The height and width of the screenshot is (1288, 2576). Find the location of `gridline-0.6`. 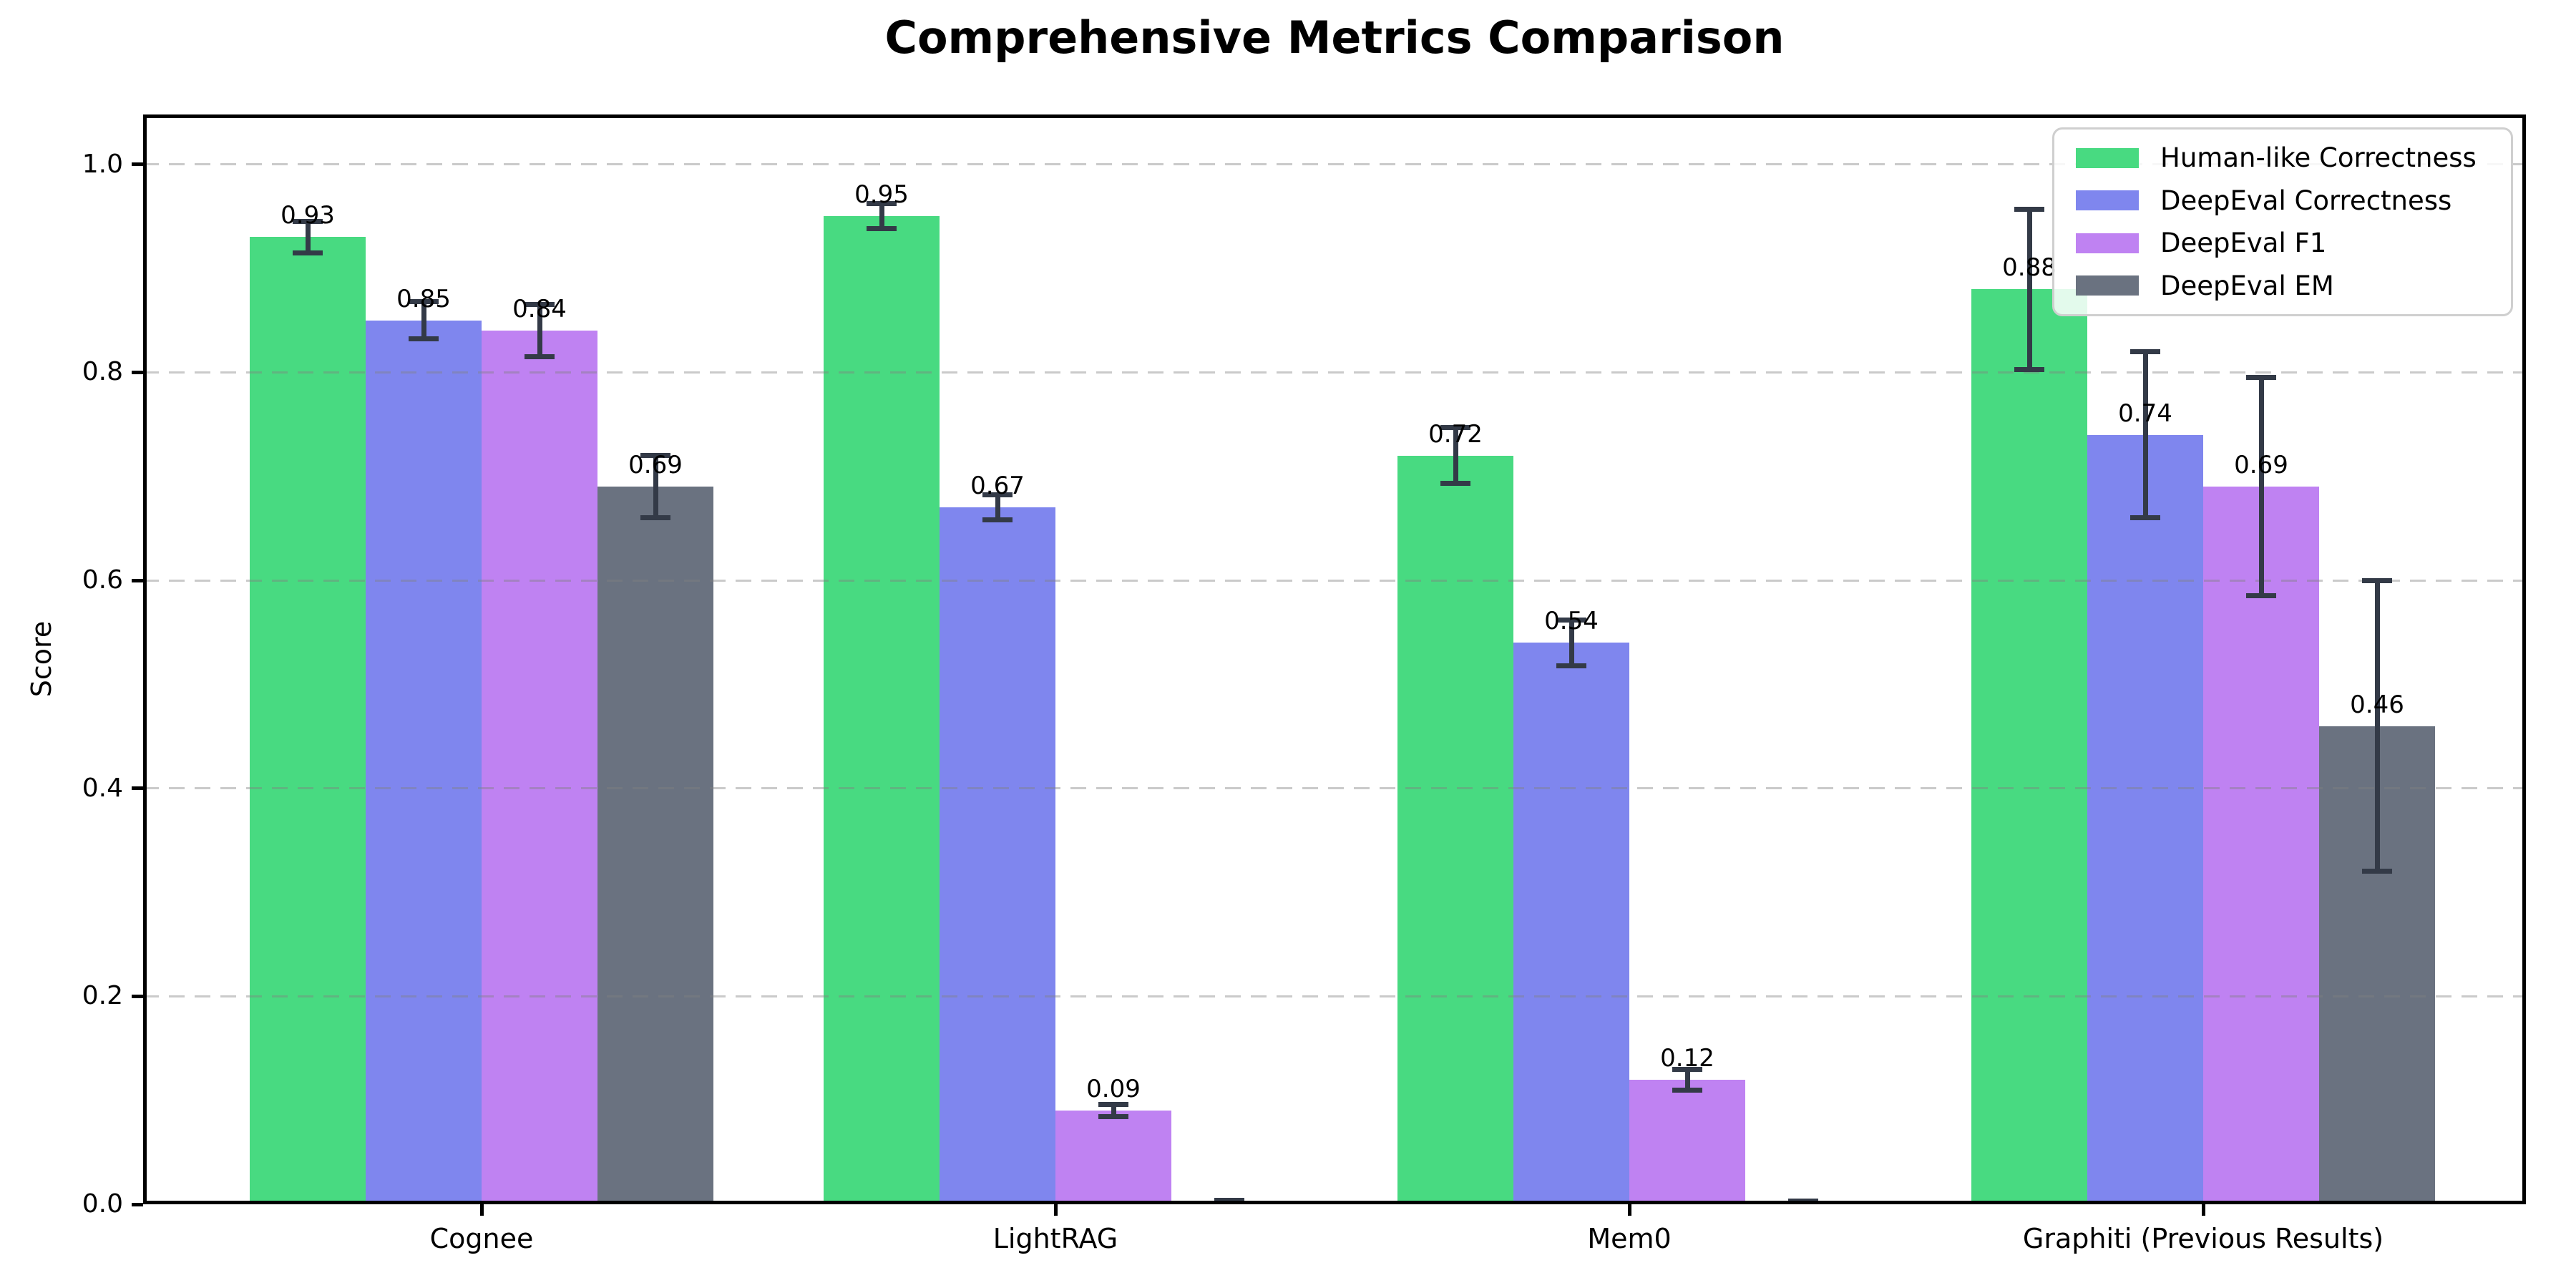

gridline-0.6 is located at coordinates (1334, 580).